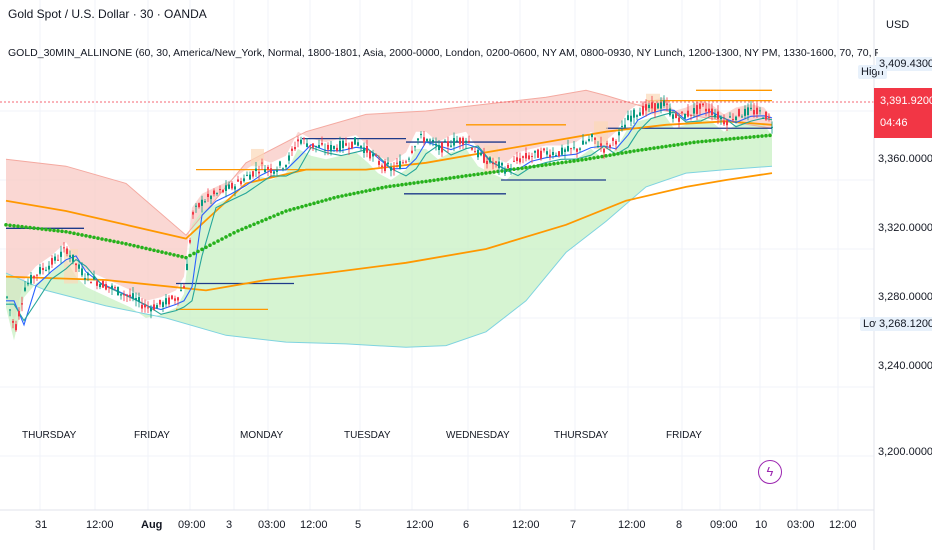 This screenshot has height=550, width=932. What do you see at coordinates (906, 101) in the screenshot?
I see `current-price-value: 3,391.92000` at bounding box center [906, 101].